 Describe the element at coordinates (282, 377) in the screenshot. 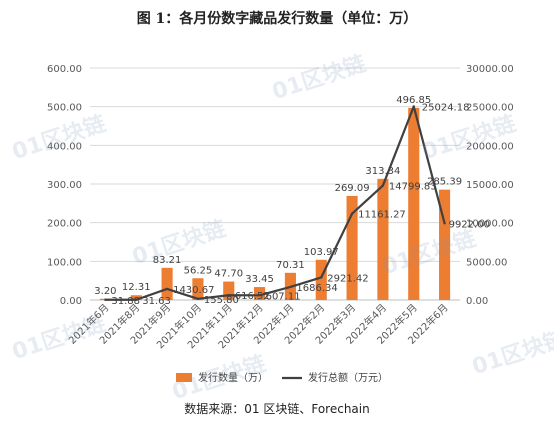

I see `legend: 发行数量（万） 发行总额（万元）` at that location.